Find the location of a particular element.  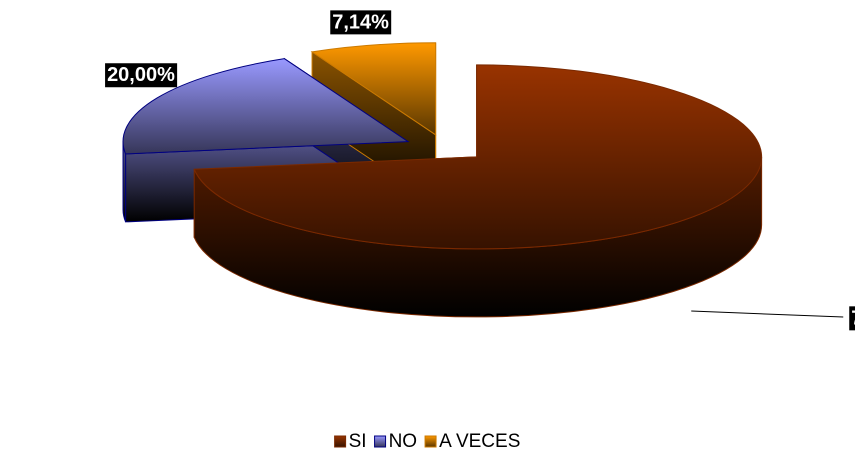

data-label: 7,14% is located at coordinates (360, 22).